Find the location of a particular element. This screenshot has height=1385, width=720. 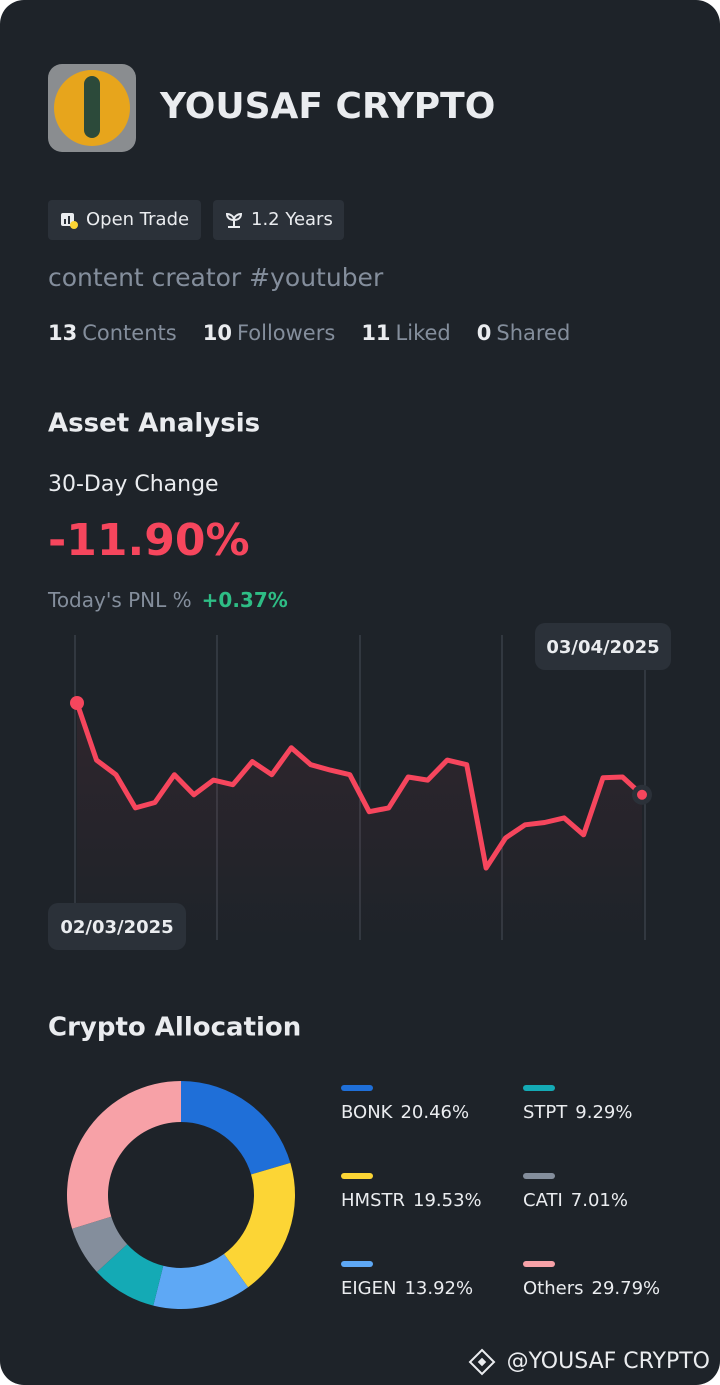

stat-value: 0 is located at coordinates (484, 333).